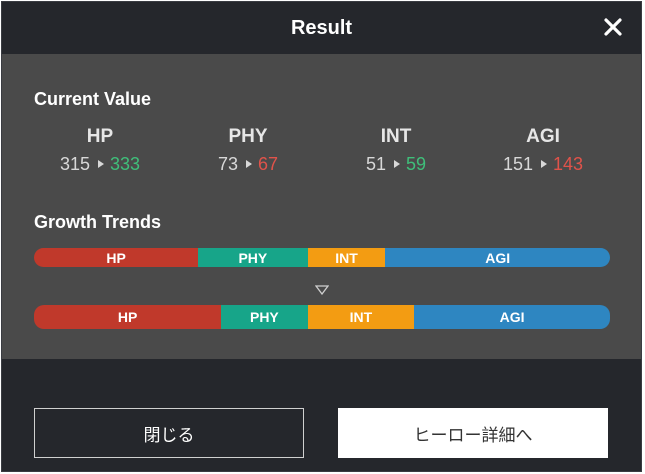  I want to click on close-icon, so click(613, 27).